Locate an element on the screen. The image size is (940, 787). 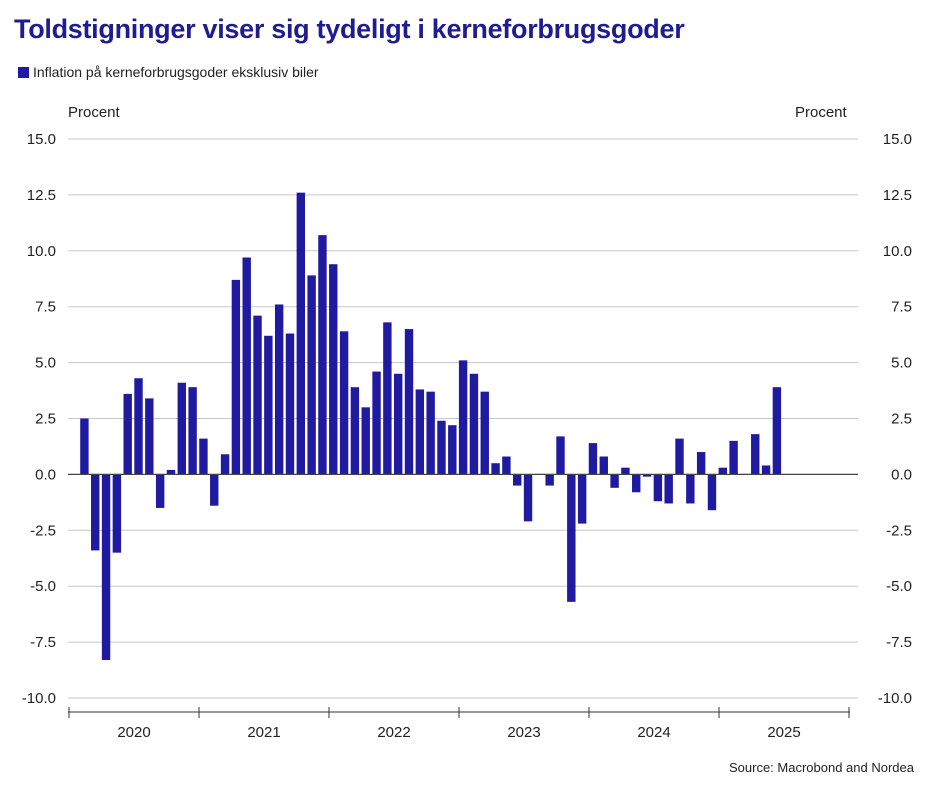
y-tick-label-right: 12.5 is located at coordinates (897, 195).